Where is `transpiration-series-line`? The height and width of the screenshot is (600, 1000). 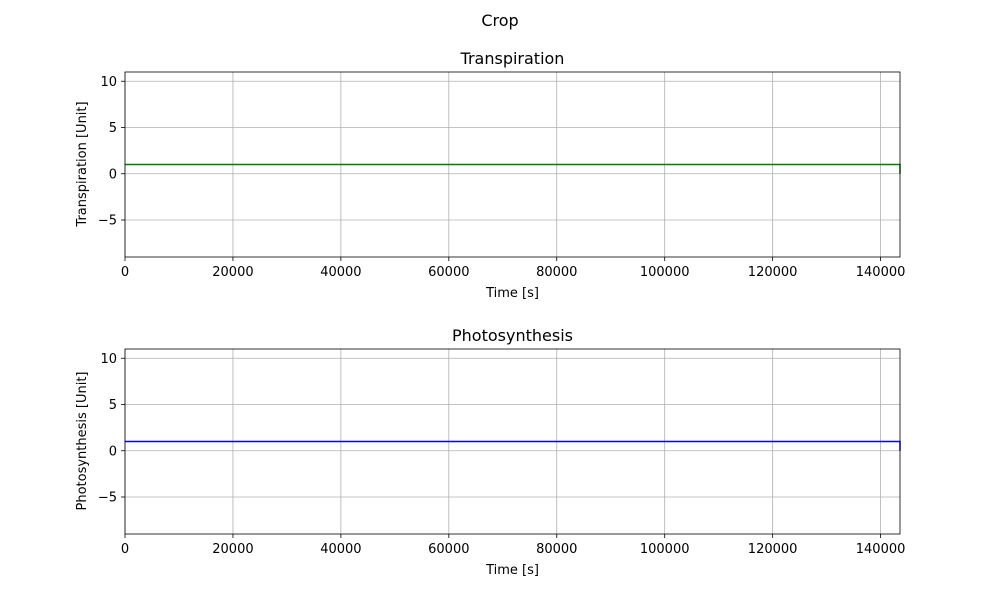
transpiration-series-line is located at coordinates (513, 168).